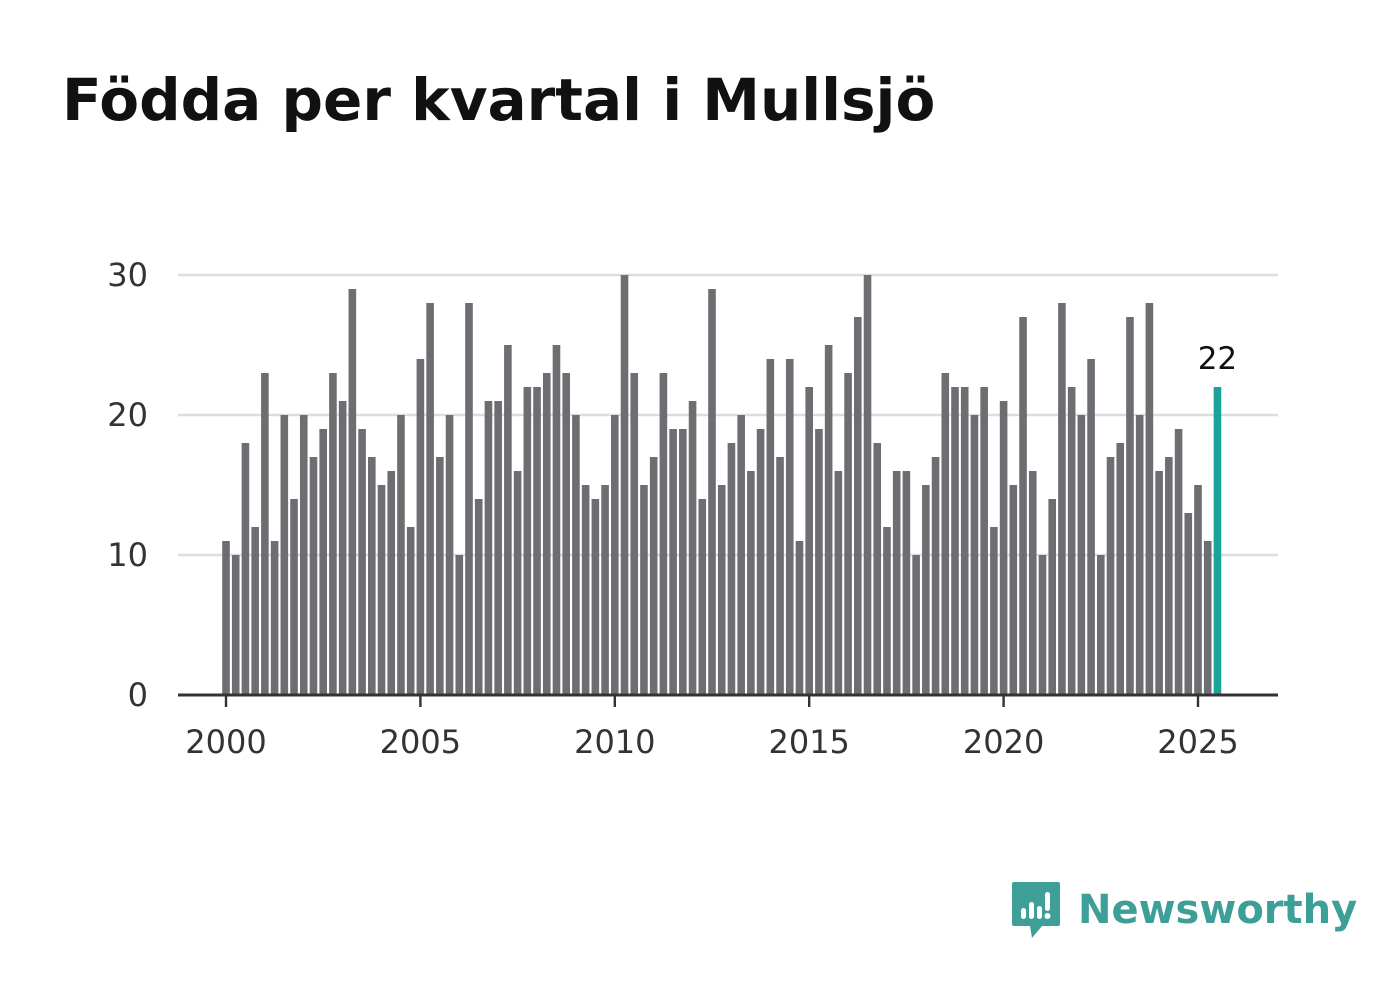 This screenshot has width=1382, height=999. Describe the element at coordinates (420, 742) in the screenshot. I see `x-tick-label-2005: 2005` at that location.